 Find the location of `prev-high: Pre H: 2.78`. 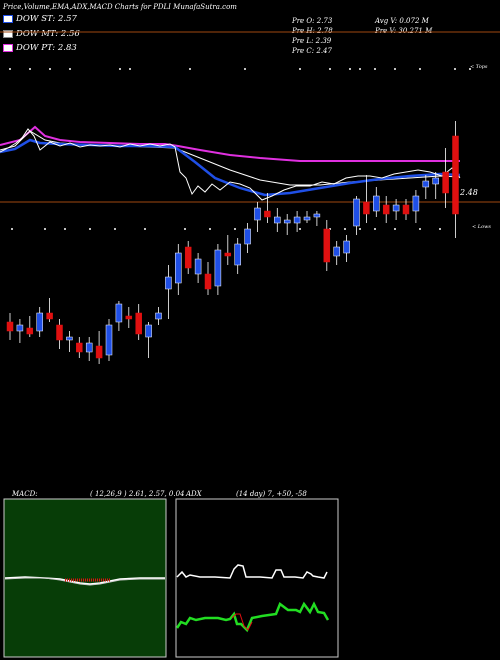

prev-high: Pre H: 2.78 is located at coordinates (312, 31).